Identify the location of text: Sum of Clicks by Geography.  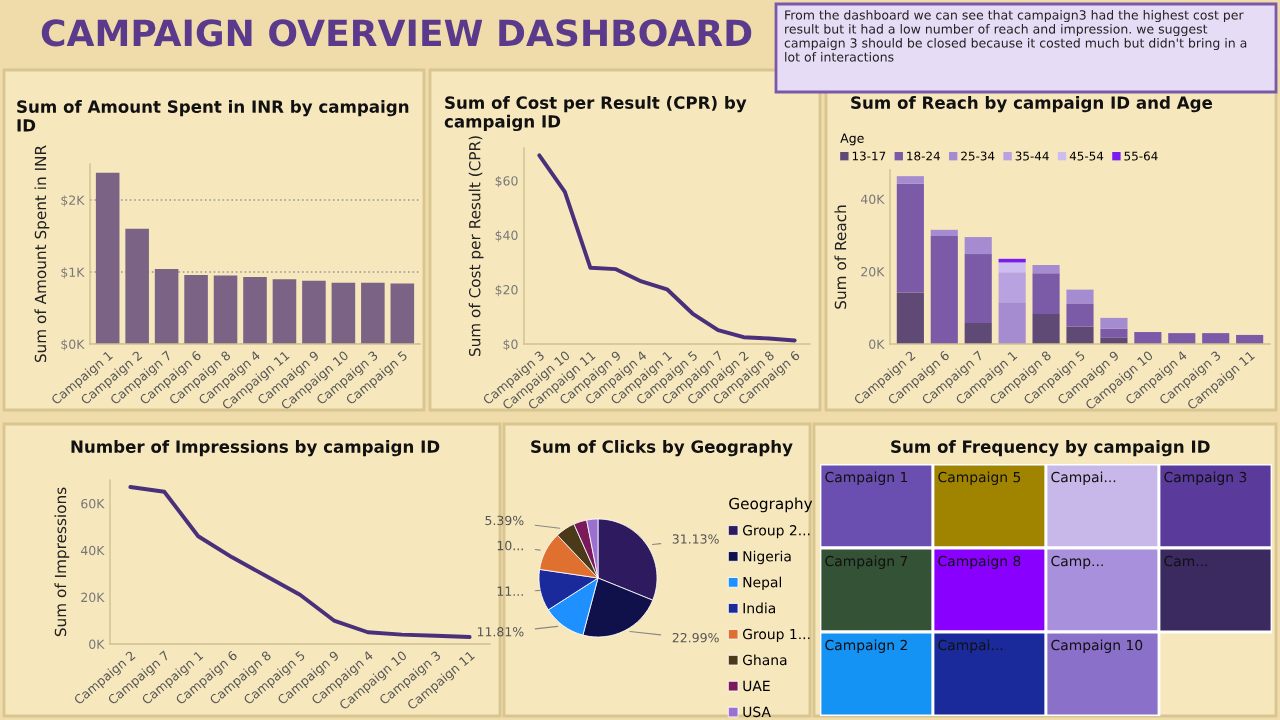
(662, 448).